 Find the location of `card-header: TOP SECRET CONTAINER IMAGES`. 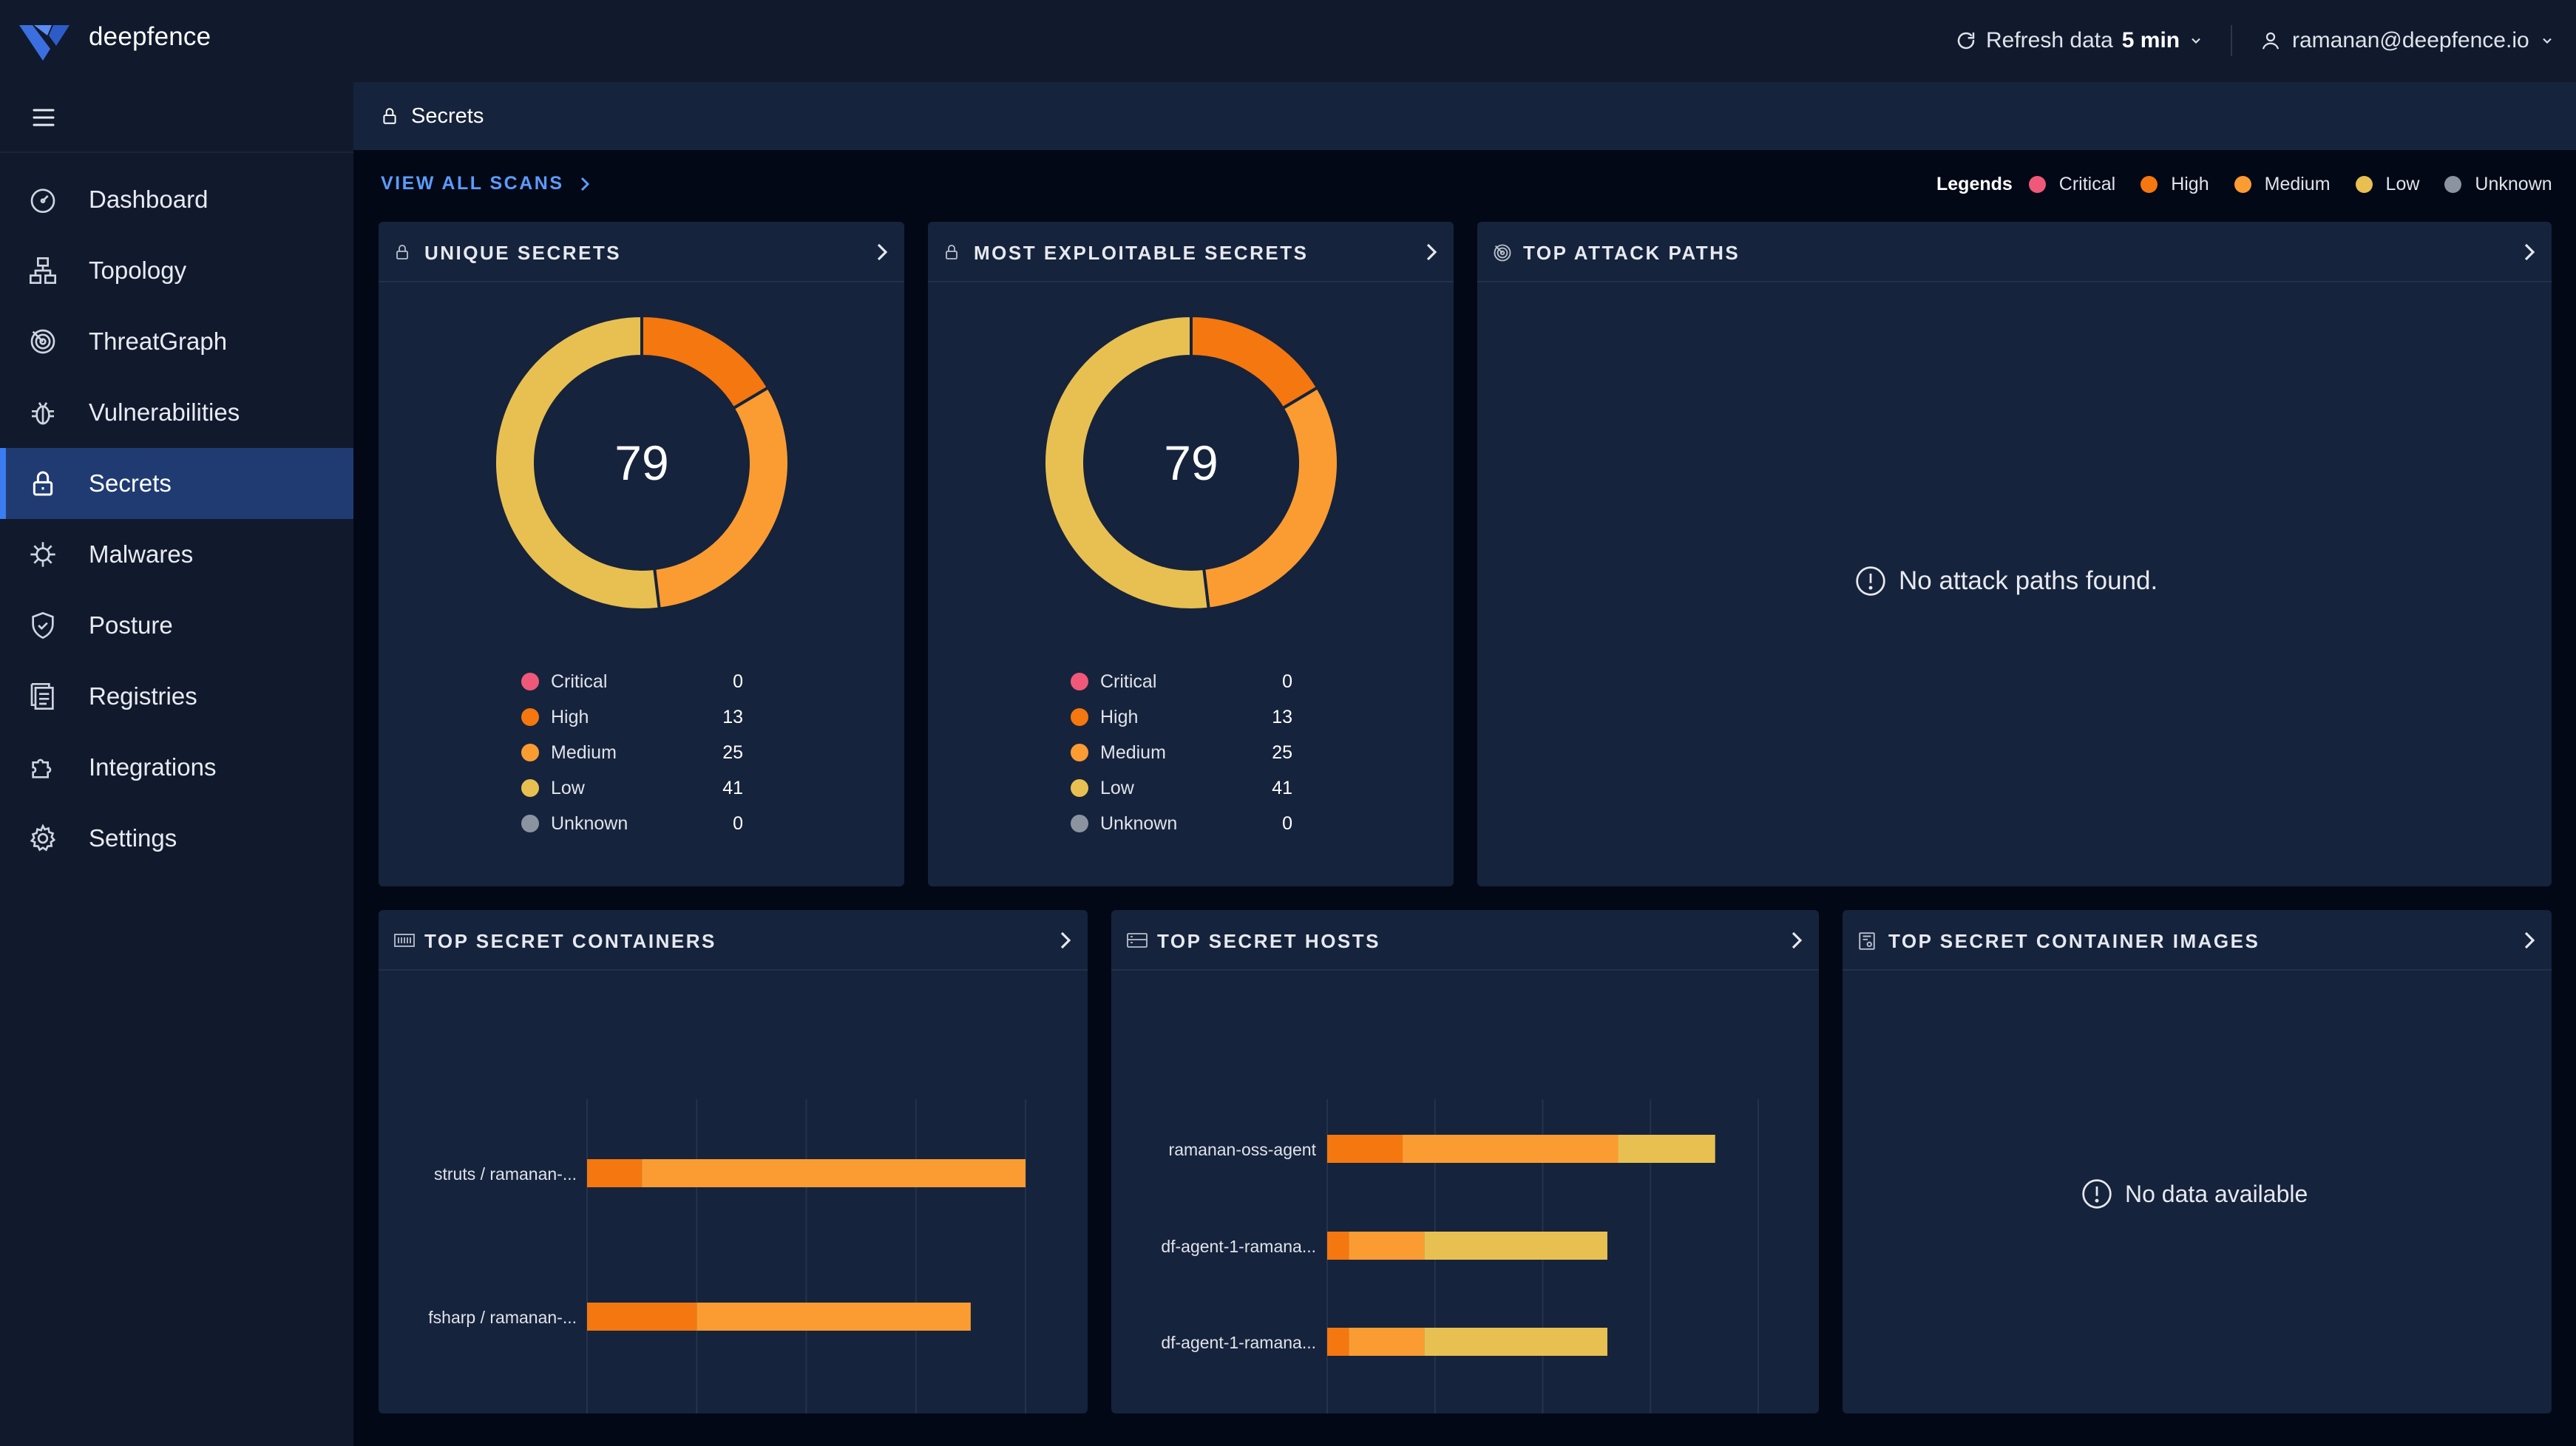

card-header: TOP SECRET CONTAINER IMAGES is located at coordinates (2197, 940).